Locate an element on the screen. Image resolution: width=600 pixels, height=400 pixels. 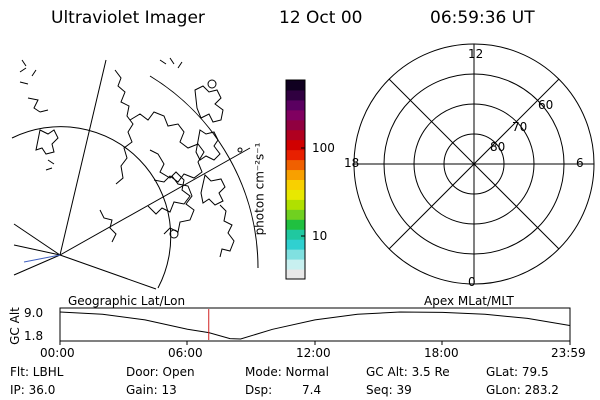
status-ip: IP: 36.0 is located at coordinates (33, 390).